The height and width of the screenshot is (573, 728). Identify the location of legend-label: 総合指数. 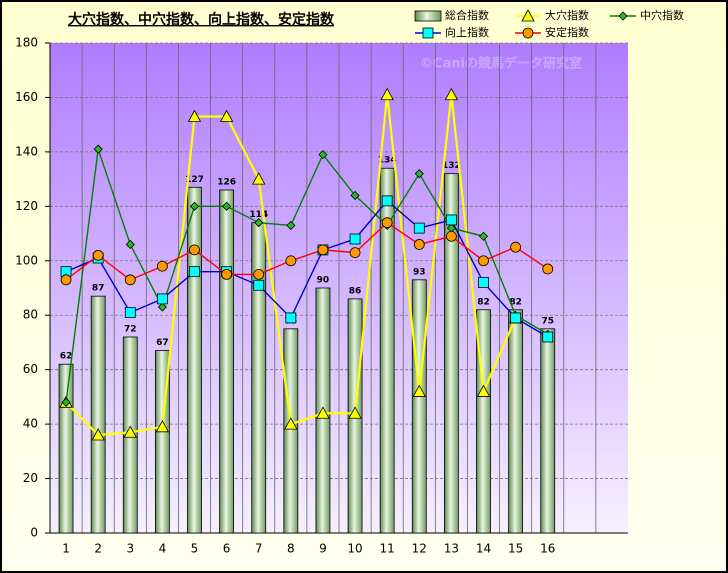
(467, 15).